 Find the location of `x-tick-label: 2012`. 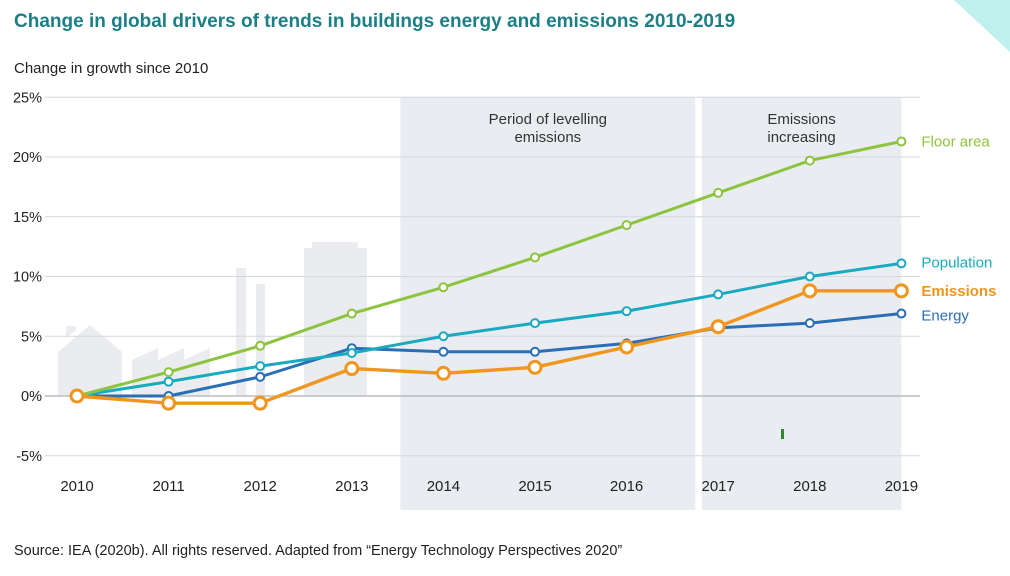

x-tick-label: 2012 is located at coordinates (260, 486).